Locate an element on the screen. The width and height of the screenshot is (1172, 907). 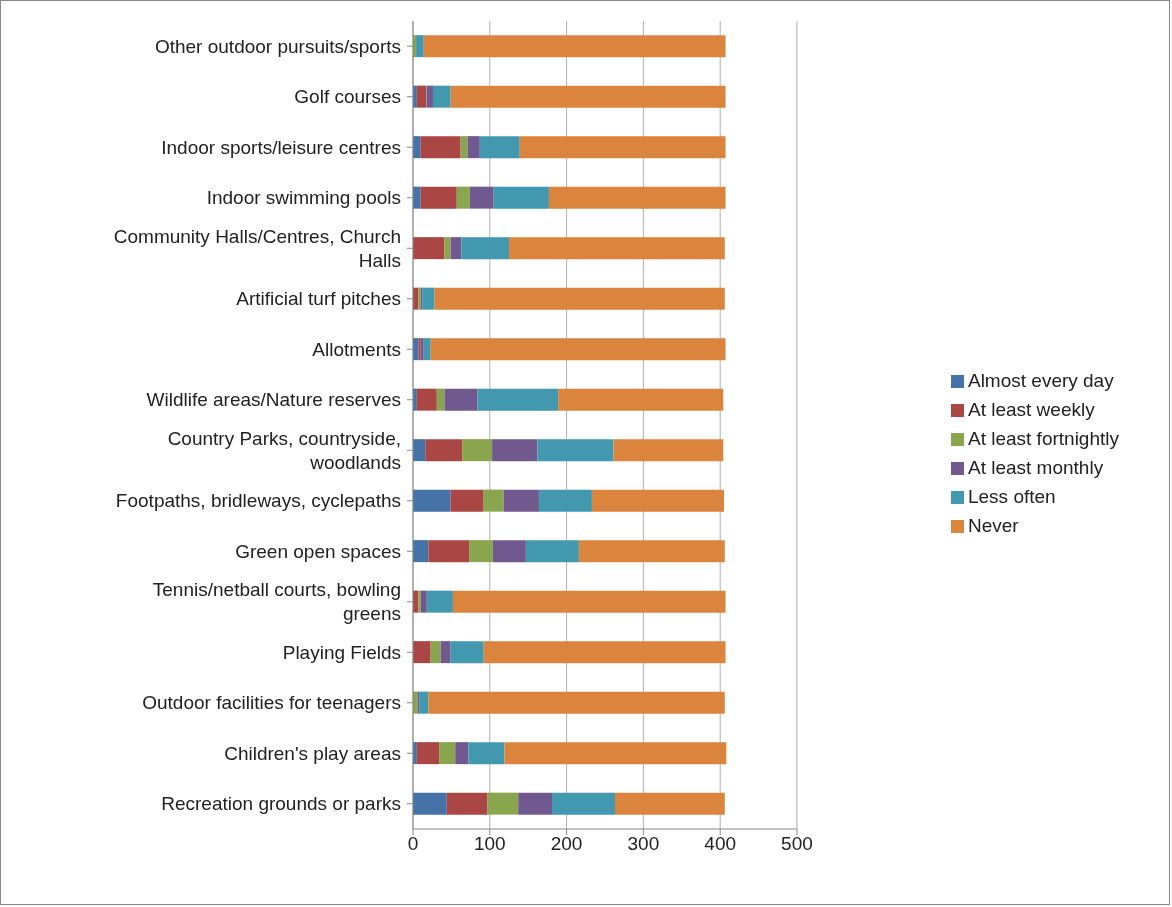
x-tick-label: 300 is located at coordinates (643, 844).